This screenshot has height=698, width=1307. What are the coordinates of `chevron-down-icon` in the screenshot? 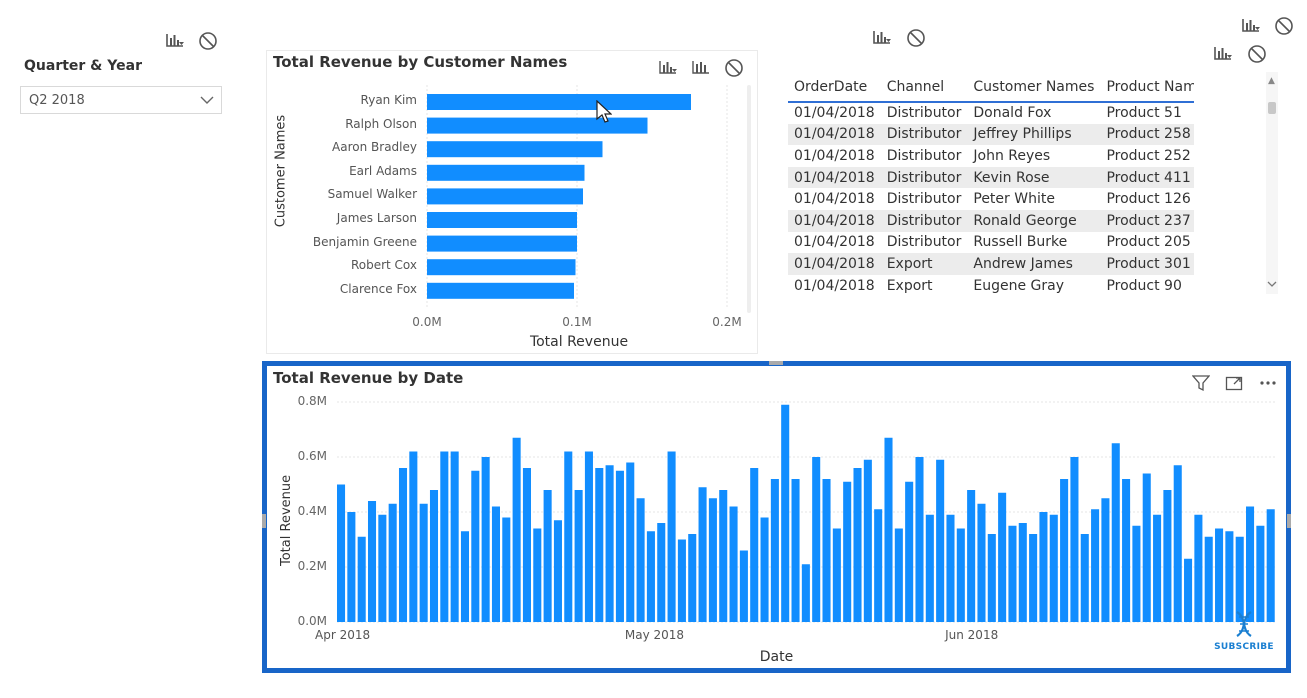 It's located at (1272, 283).